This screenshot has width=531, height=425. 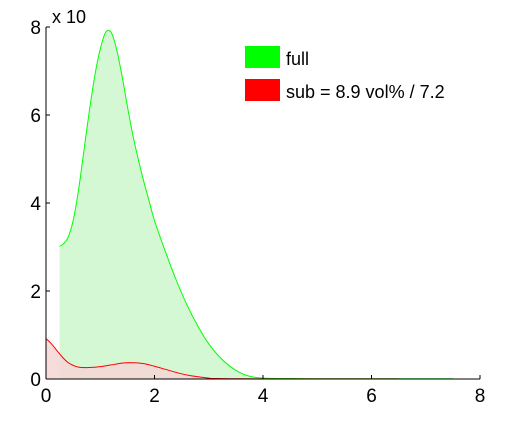 I want to click on area-sub, so click(x=222, y=358).